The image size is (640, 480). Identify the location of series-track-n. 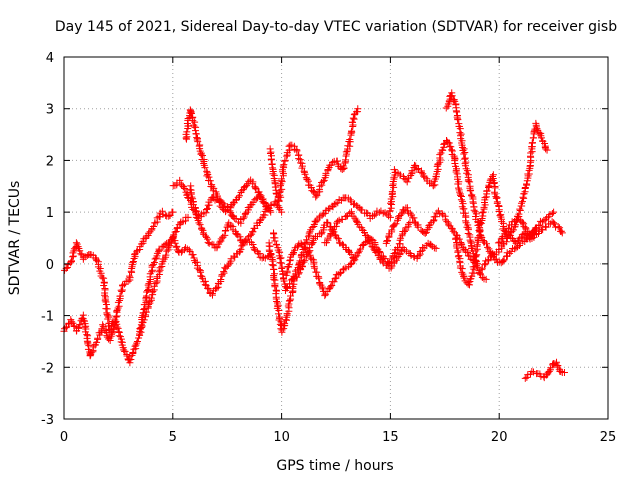
(500, 178).